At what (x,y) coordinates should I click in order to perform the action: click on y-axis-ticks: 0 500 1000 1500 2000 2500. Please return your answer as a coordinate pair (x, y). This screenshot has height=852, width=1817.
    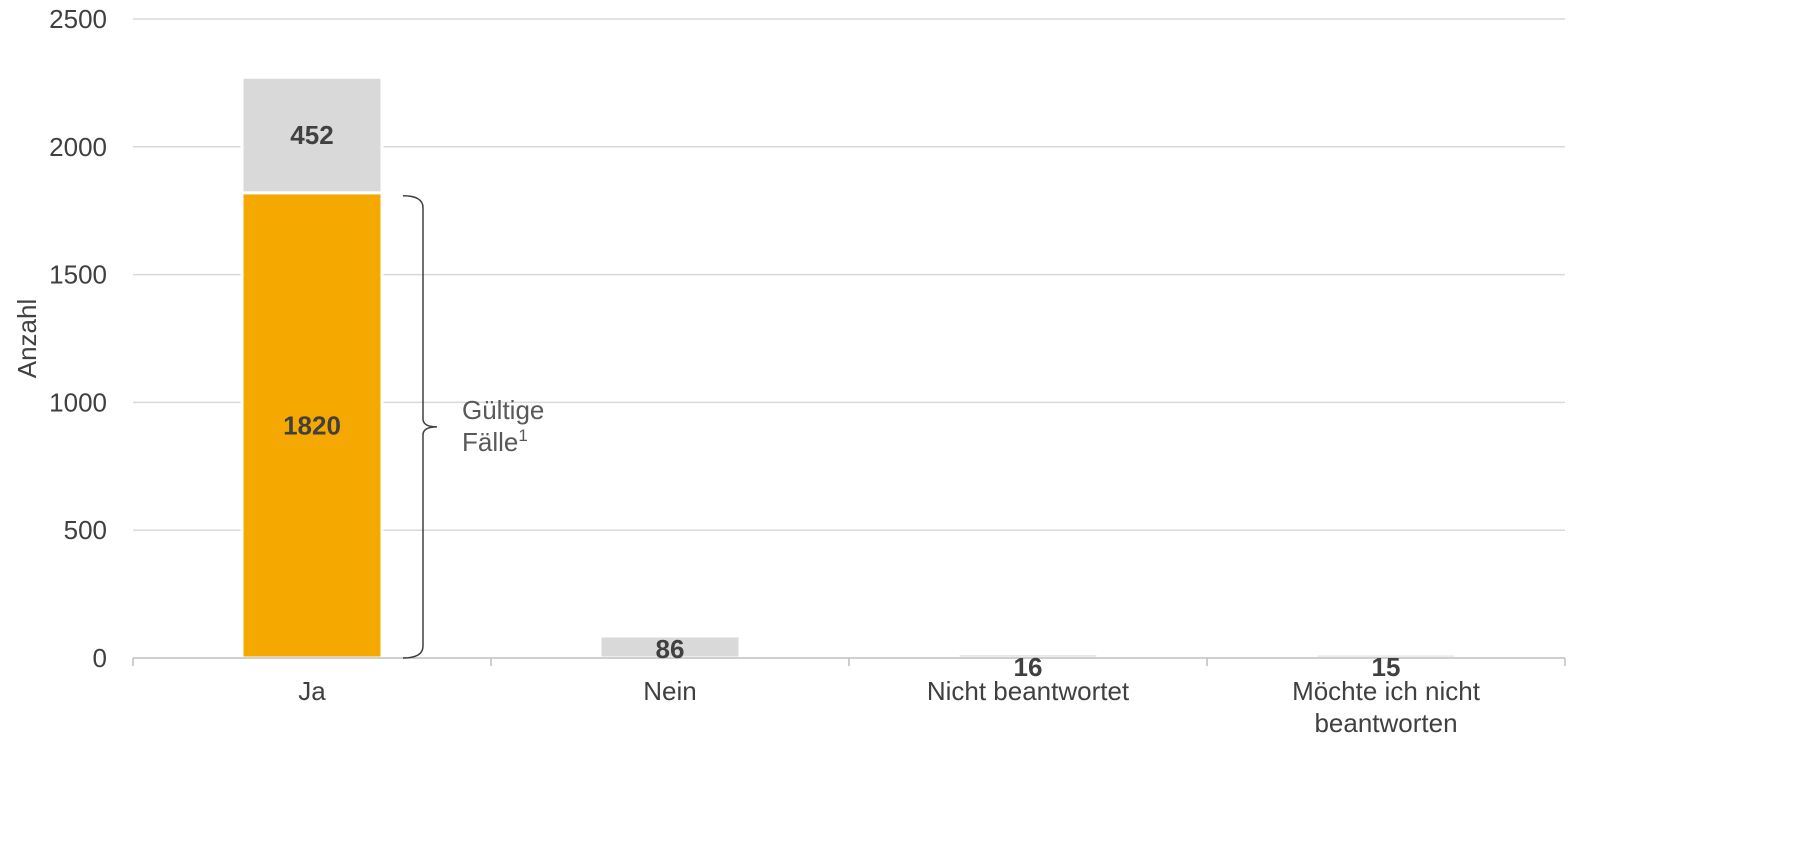
    Looking at the image, I should click on (78, 338).